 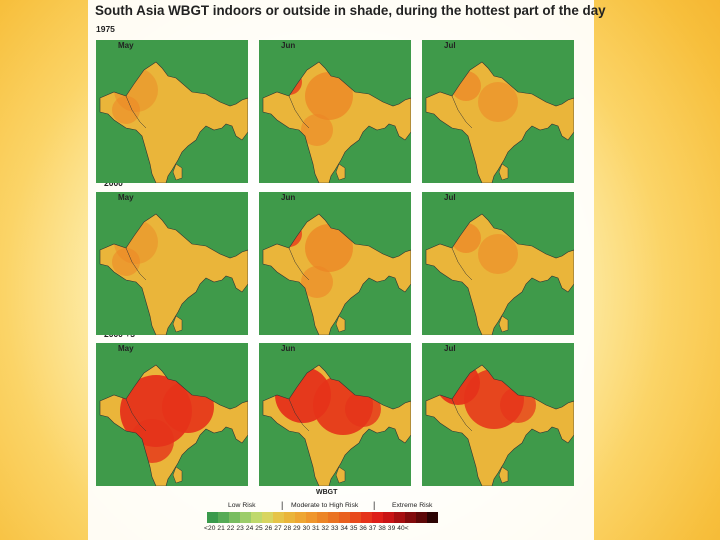 I want to click on legend-moderate-risk: Moderate to High Risk, so click(x=325, y=505).